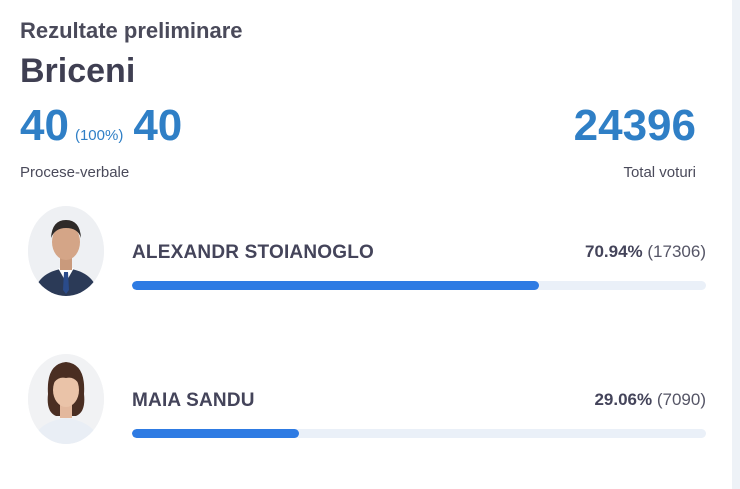  Describe the element at coordinates (659, 172) in the screenshot. I see `total-votes-label: Total voturi` at that location.